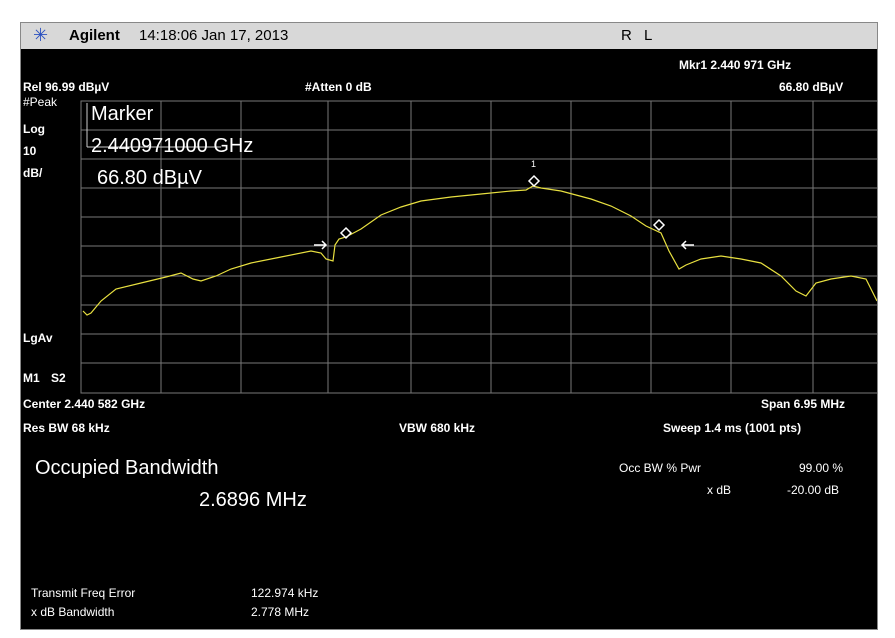  What do you see at coordinates (719, 490) in the screenshot?
I see `xdb-label: x dB` at bounding box center [719, 490].